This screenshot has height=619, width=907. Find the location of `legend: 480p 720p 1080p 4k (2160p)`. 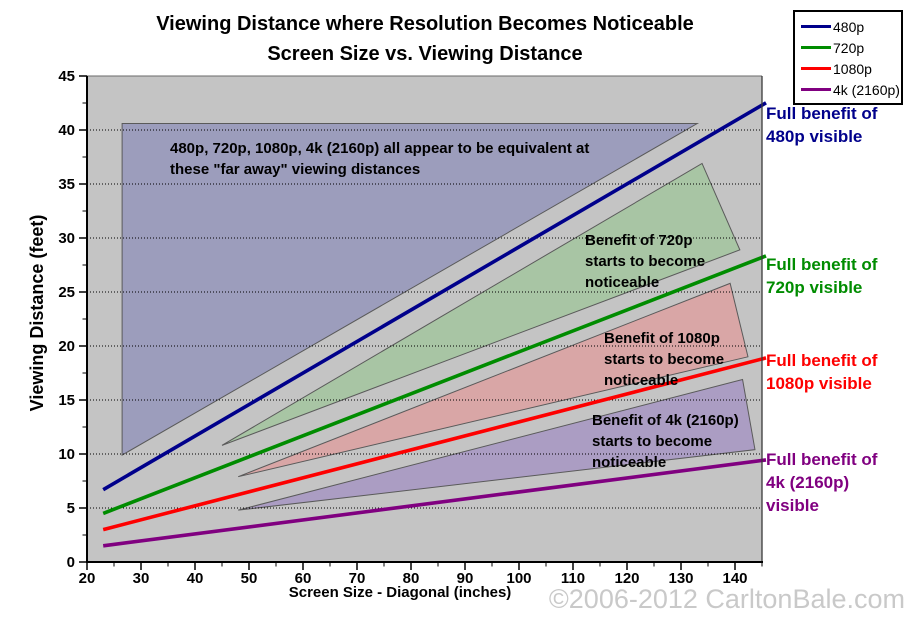

legend: 480p 720p 1080p 4k (2160p) is located at coordinates (848, 57).